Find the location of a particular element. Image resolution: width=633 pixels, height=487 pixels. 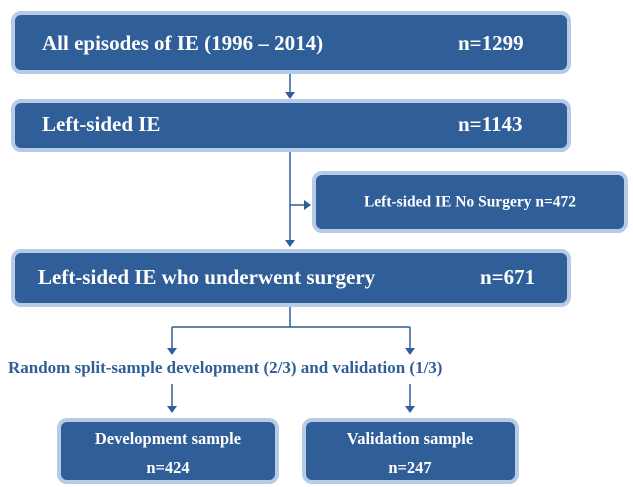

box-title: Left-sided IE No Surgery n=472 is located at coordinates (470, 202).